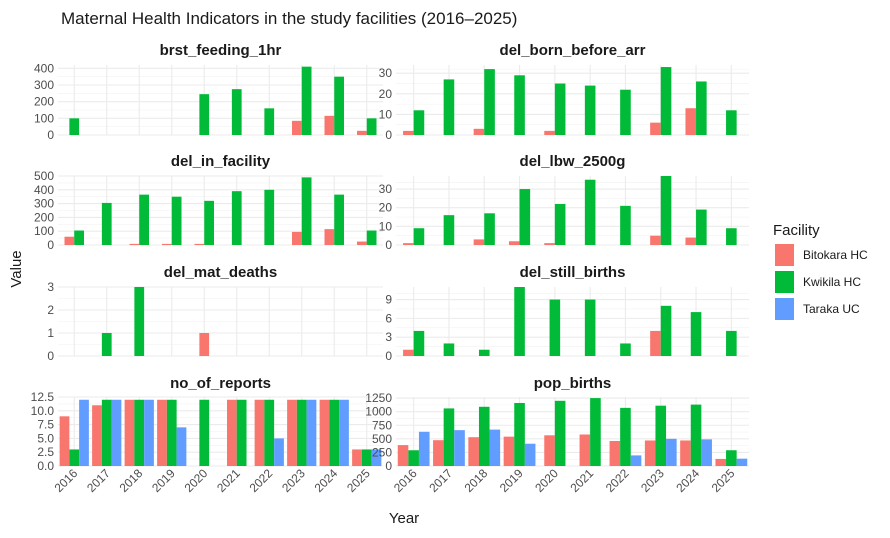  What do you see at coordinates (573, 383) in the screenshot?
I see `panel-title: pop_births` at bounding box center [573, 383].